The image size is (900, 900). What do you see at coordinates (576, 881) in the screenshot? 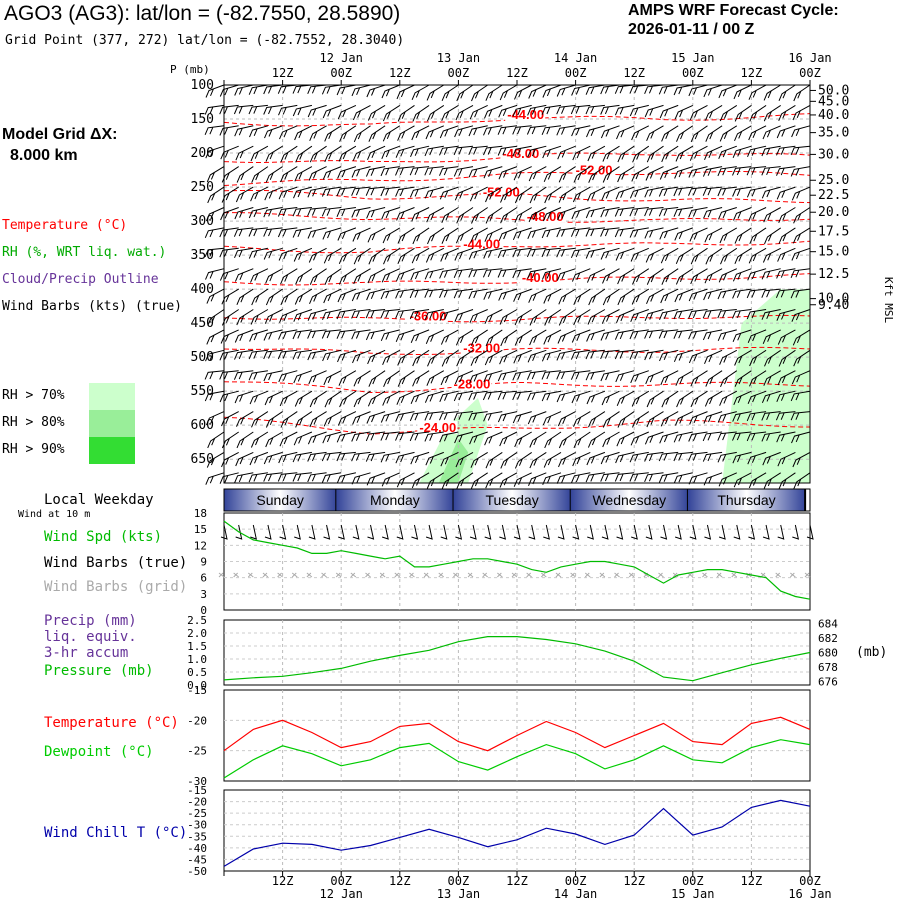
I see `bottom-hour-label: 00Z` at bounding box center [576, 881].